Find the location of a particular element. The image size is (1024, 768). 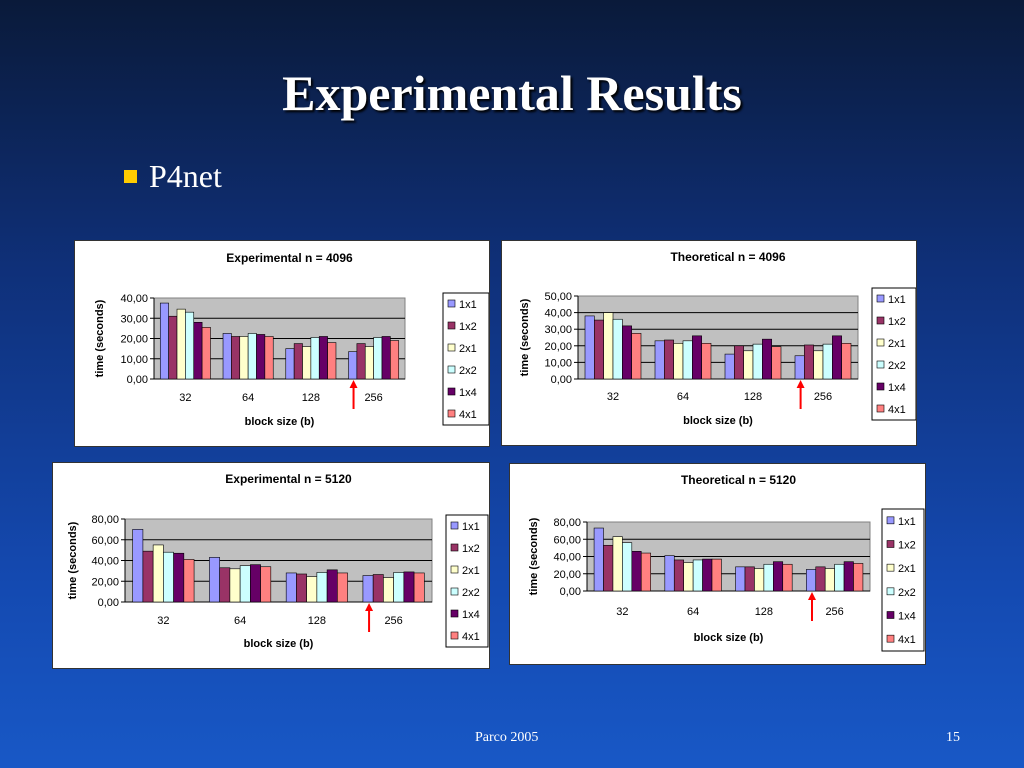

legend-swatch-4x1 is located at coordinates (451, 413).